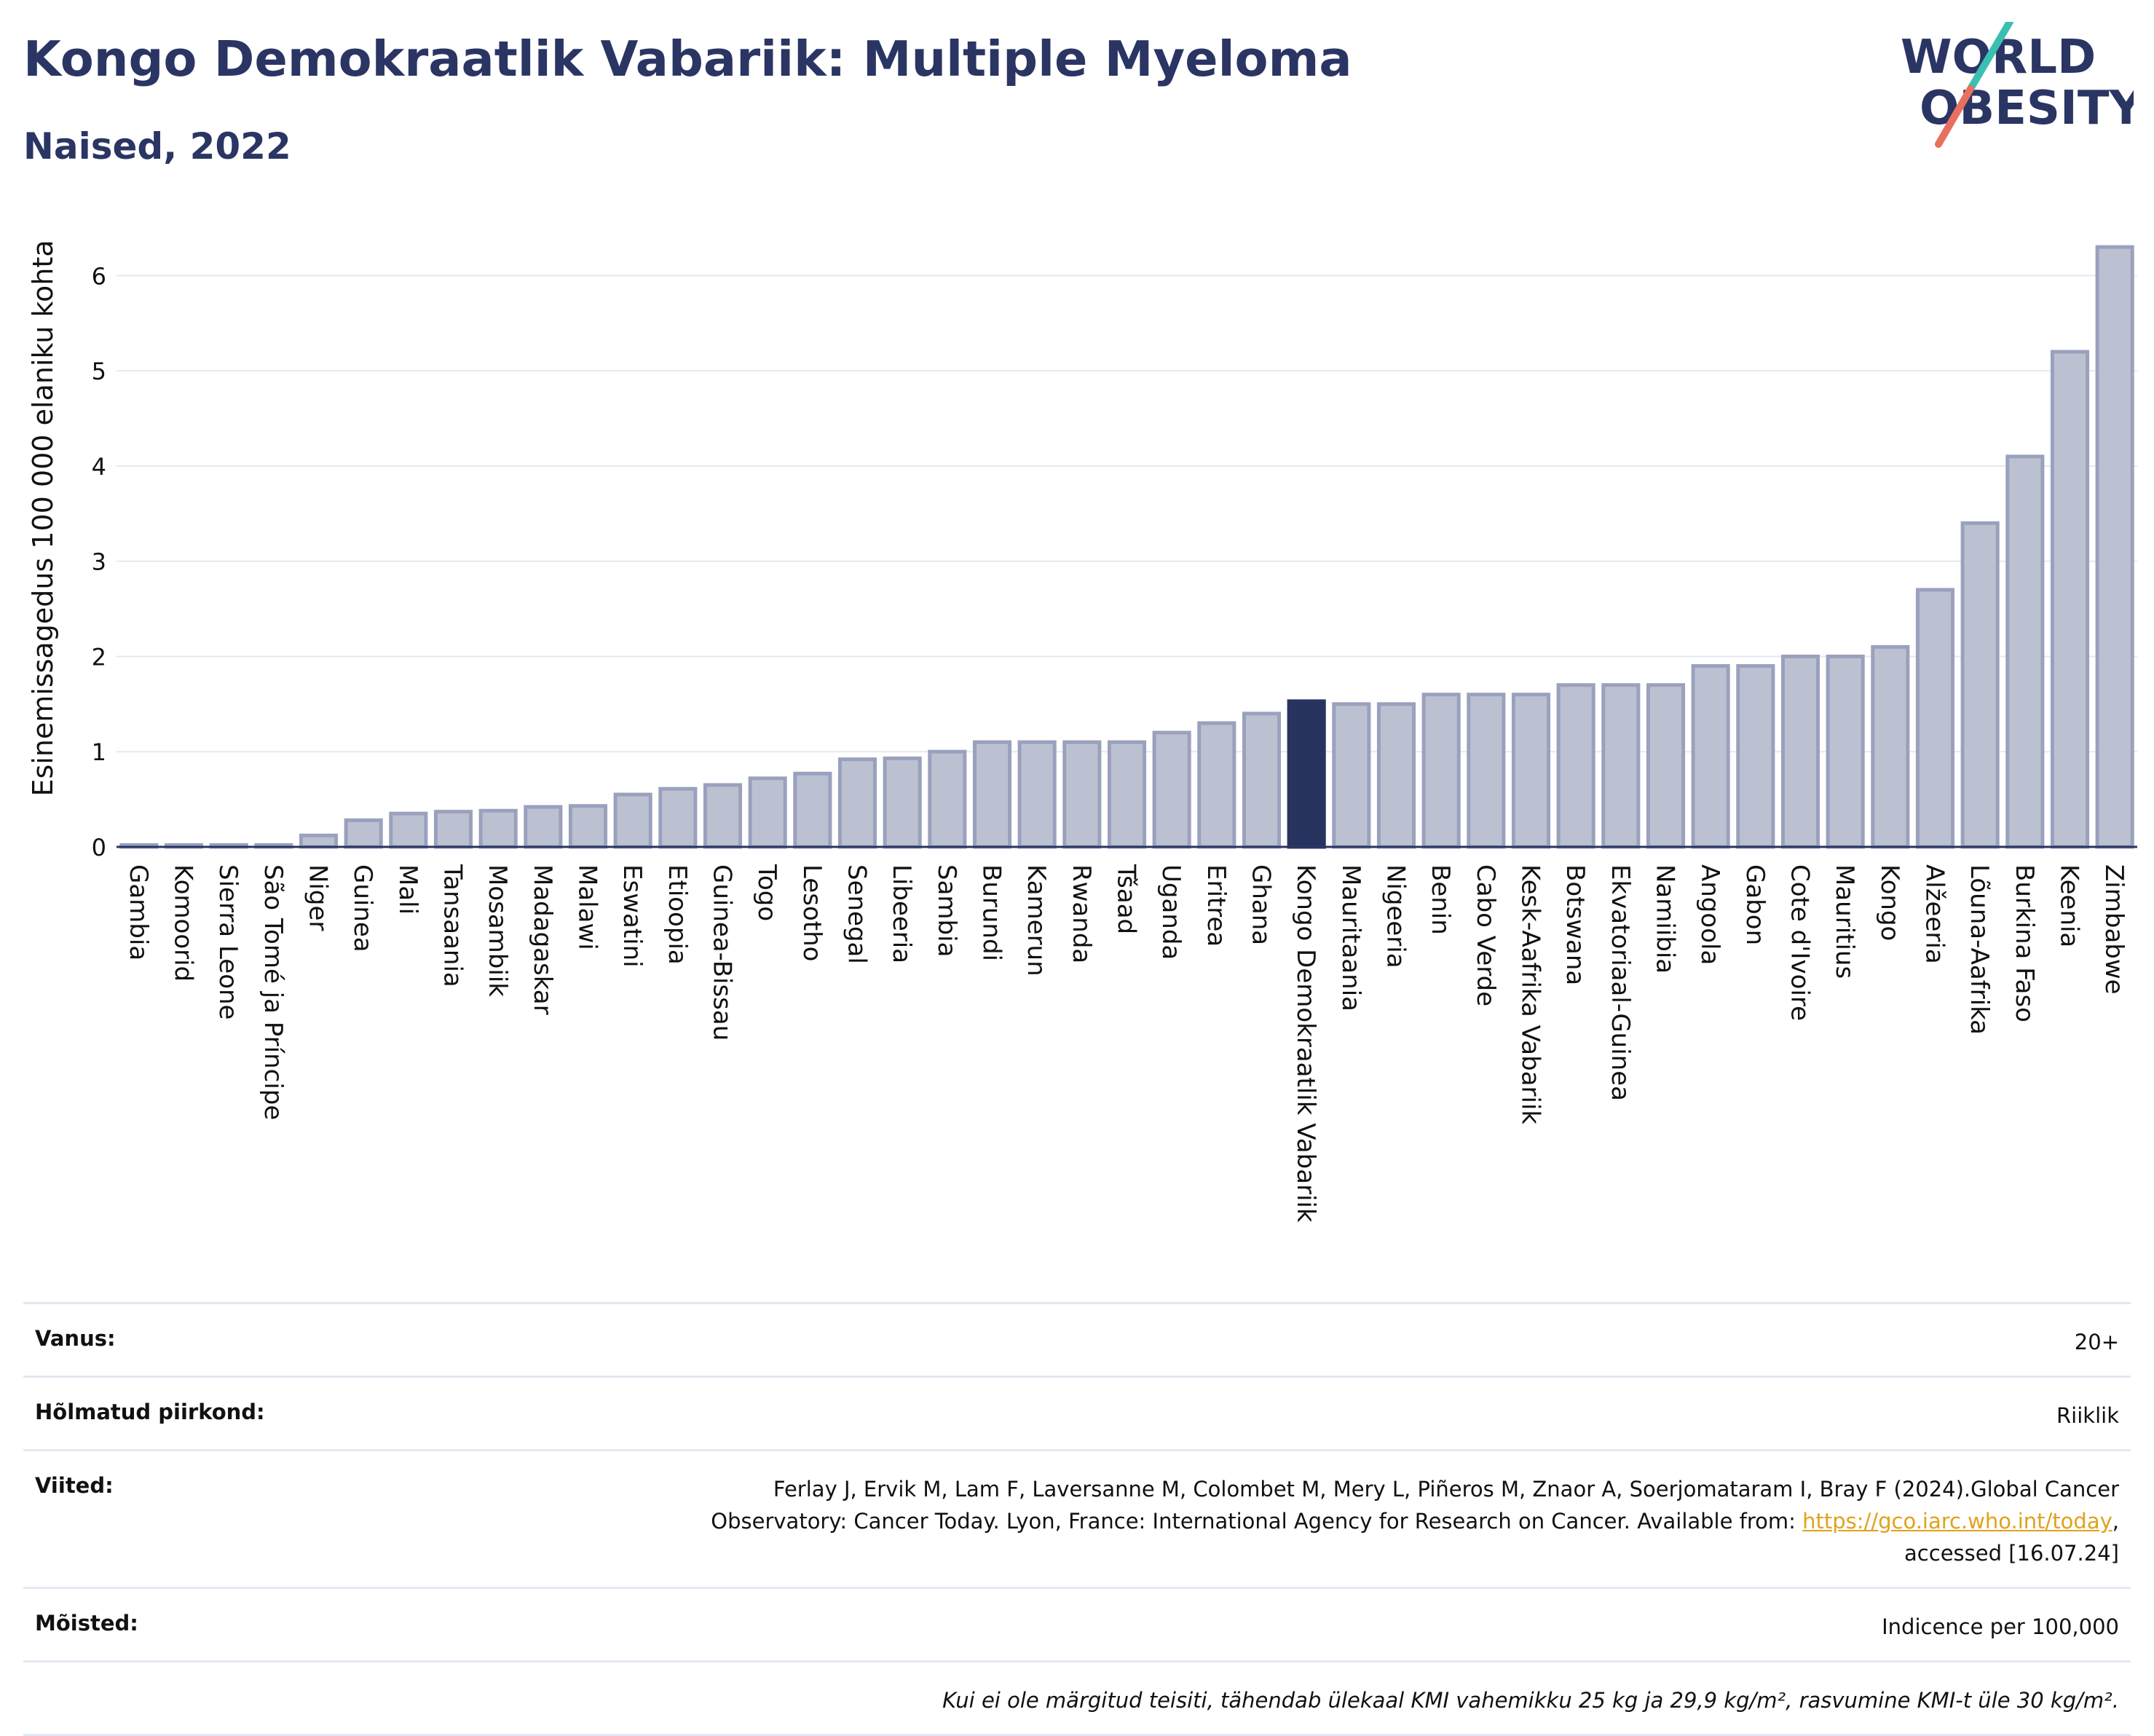 This screenshot has width=2154, height=1736. I want to click on references-line2-end: ,, so click(2115, 1521).